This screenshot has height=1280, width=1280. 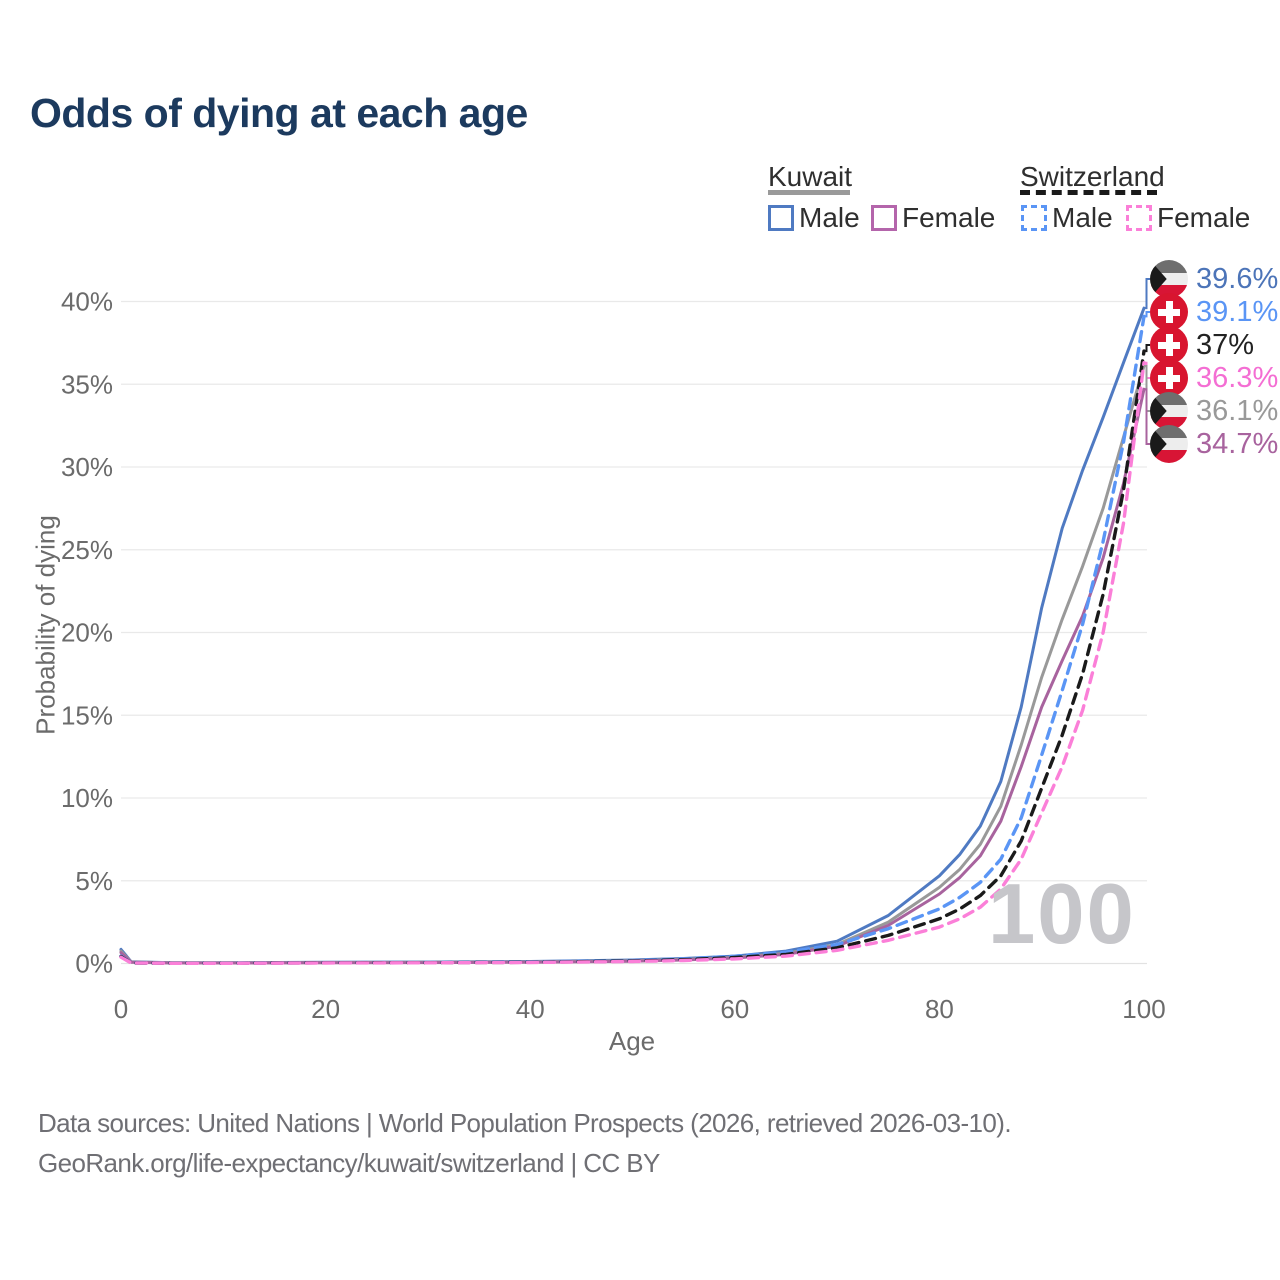 What do you see at coordinates (1237, 377) in the screenshot?
I see `end-label-value: 36.3%` at bounding box center [1237, 377].